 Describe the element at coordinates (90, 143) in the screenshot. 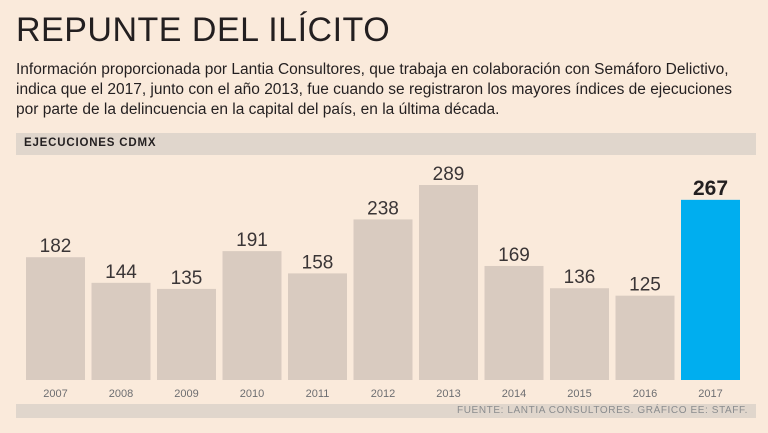

I see `section-label: EJECUCIONES CDMX` at that location.